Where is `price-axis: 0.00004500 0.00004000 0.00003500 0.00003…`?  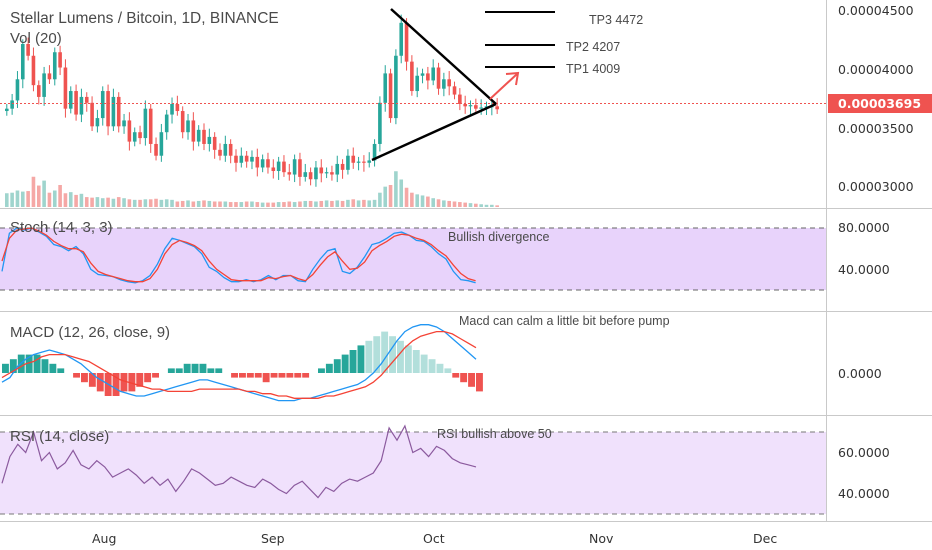
price-axis: 0.00004500 0.00004000 0.00003500 0.00003… is located at coordinates (880, 98).